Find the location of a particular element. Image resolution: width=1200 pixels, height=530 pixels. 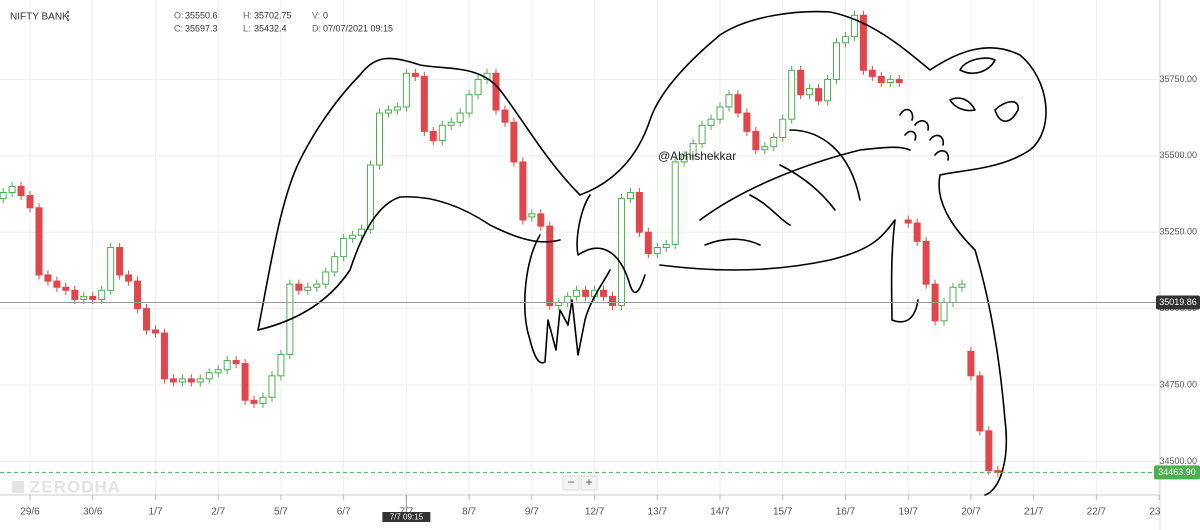

x-tick-label: 23/7 is located at coordinates (1159, 512).